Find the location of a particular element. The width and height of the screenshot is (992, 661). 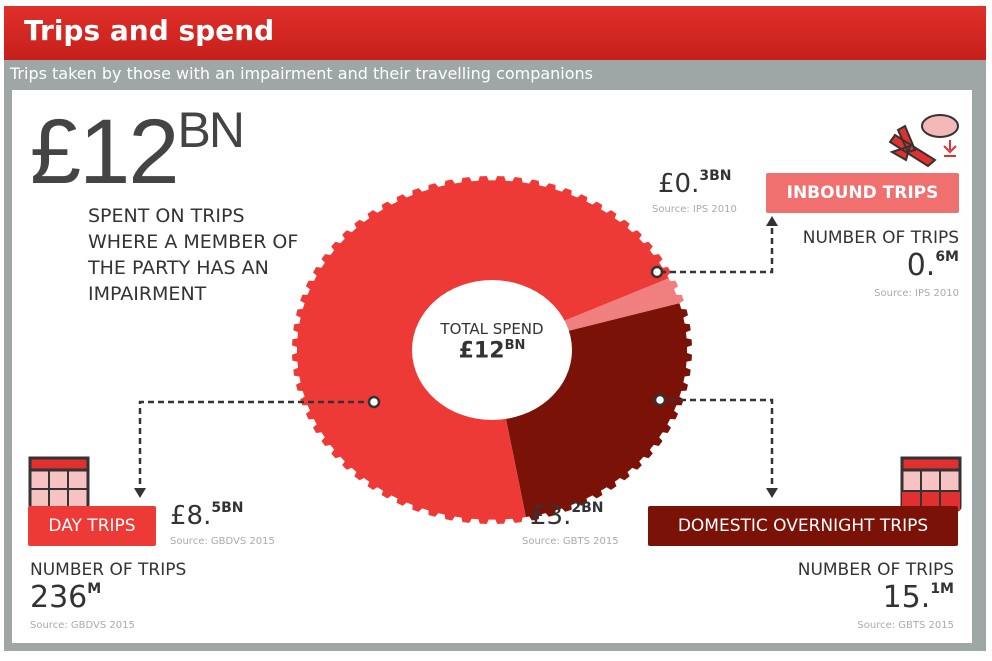

day-trips-source: Source: GBDVS 2015 is located at coordinates (82, 625).